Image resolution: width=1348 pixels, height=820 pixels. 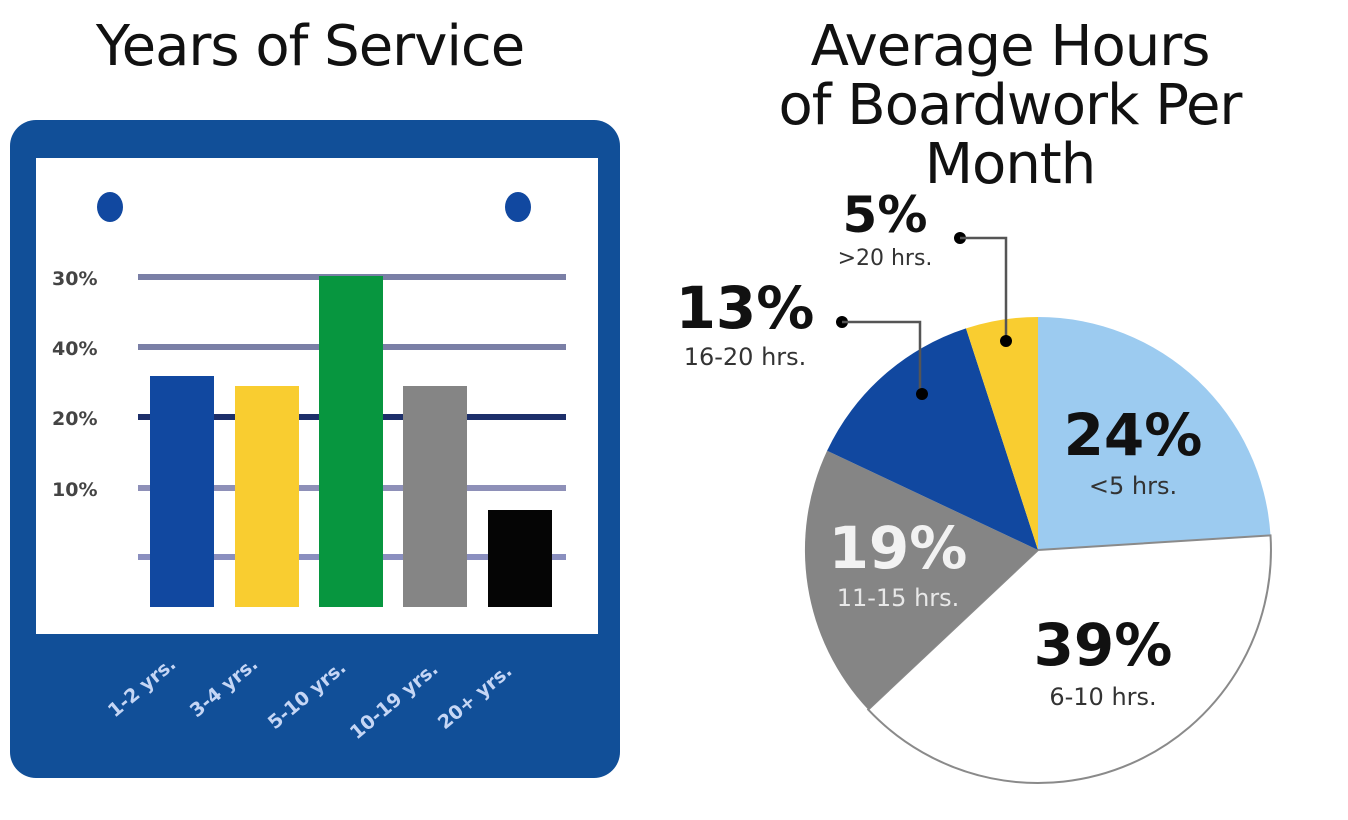 I want to click on pie-label-range-under-5: <5 hrs., so click(x=1133, y=486).